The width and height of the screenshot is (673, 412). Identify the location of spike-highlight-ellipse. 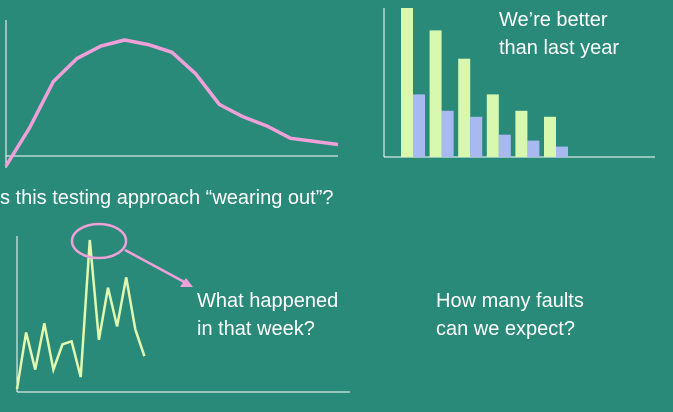
(99, 241).